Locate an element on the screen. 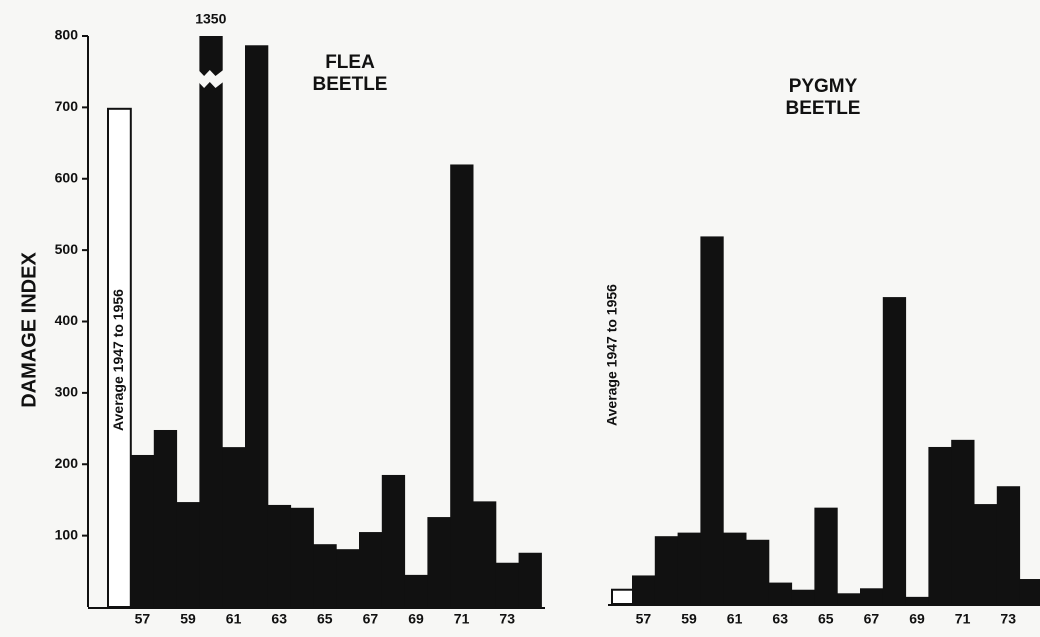 Image resolution: width=1040 pixels, height=637 pixels. y-tick-label: 300 is located at coordinates (67, 392).